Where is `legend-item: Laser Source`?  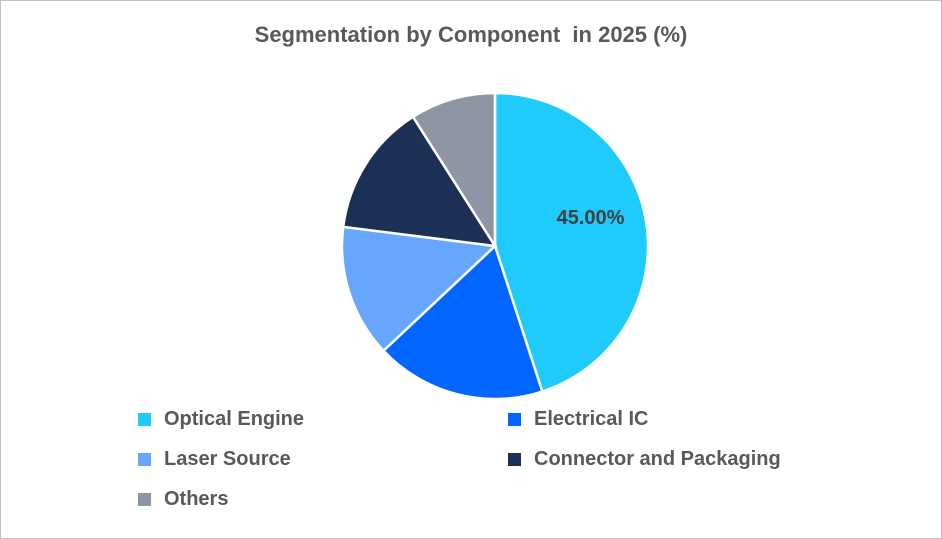
legend-item: Laser Source is located at coordinates (214, 459).